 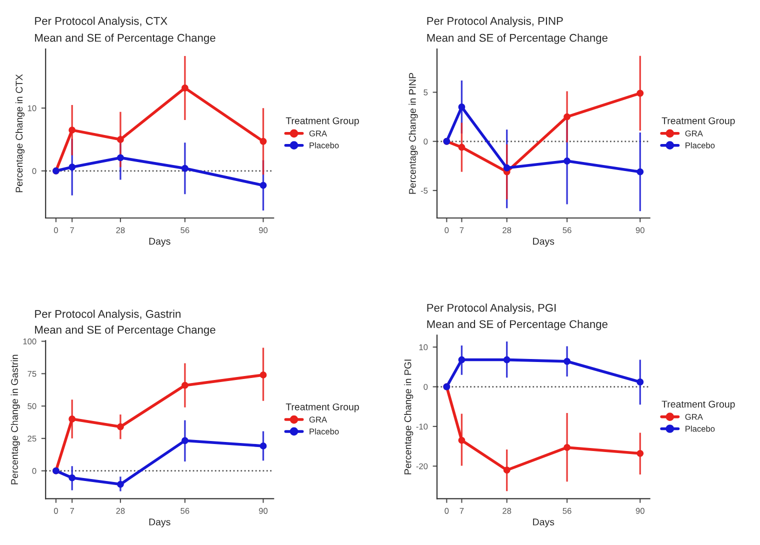 I want to click on chart-title: Per Protocol Analysis, Gastrin, so click(x=107, y=315).